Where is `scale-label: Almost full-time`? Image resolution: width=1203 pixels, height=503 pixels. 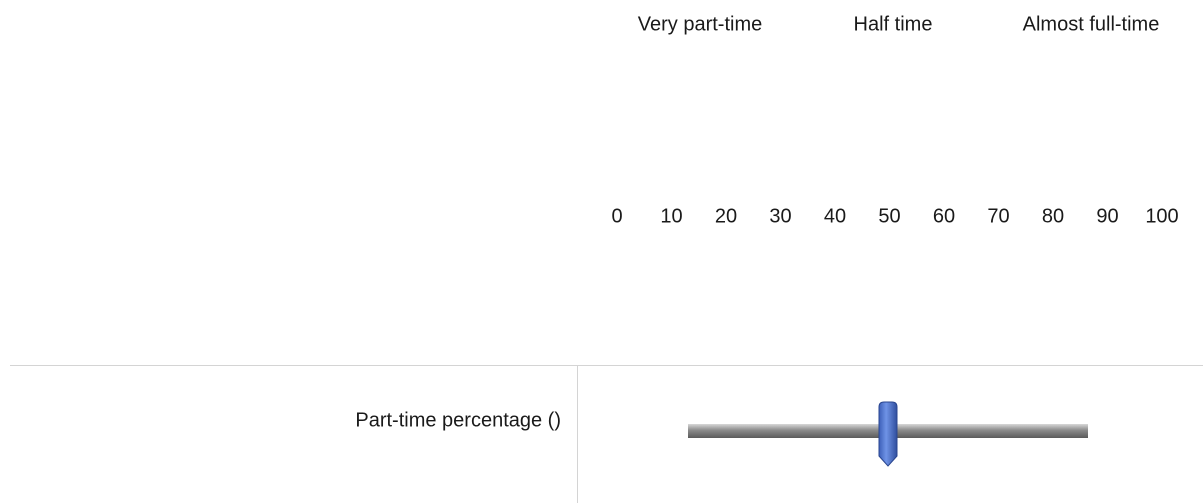 scale-label: Almost full-time is located at coordinates (1091, 24).